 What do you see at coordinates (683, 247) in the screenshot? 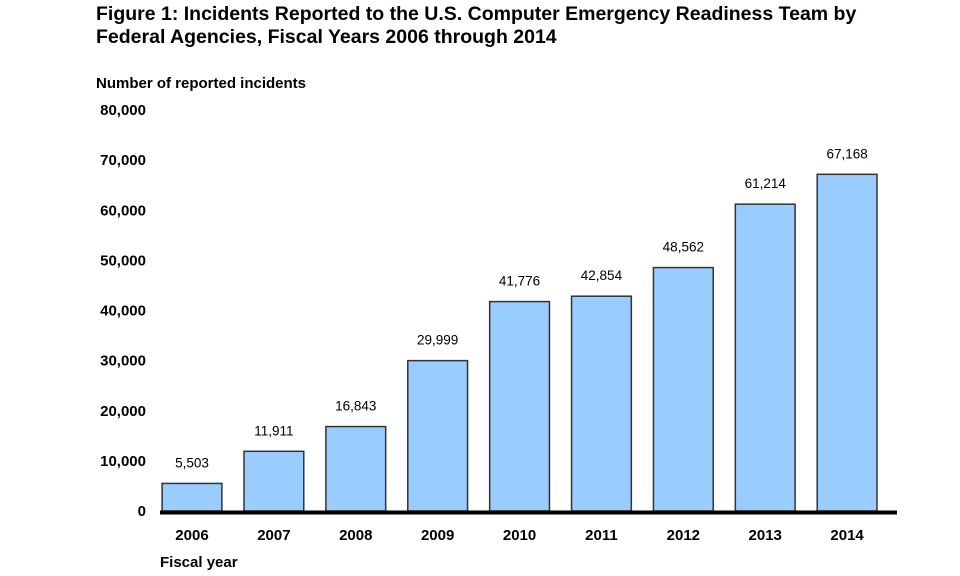
I see `data-label-2012: 48,562` at bounding box center [683, 247].